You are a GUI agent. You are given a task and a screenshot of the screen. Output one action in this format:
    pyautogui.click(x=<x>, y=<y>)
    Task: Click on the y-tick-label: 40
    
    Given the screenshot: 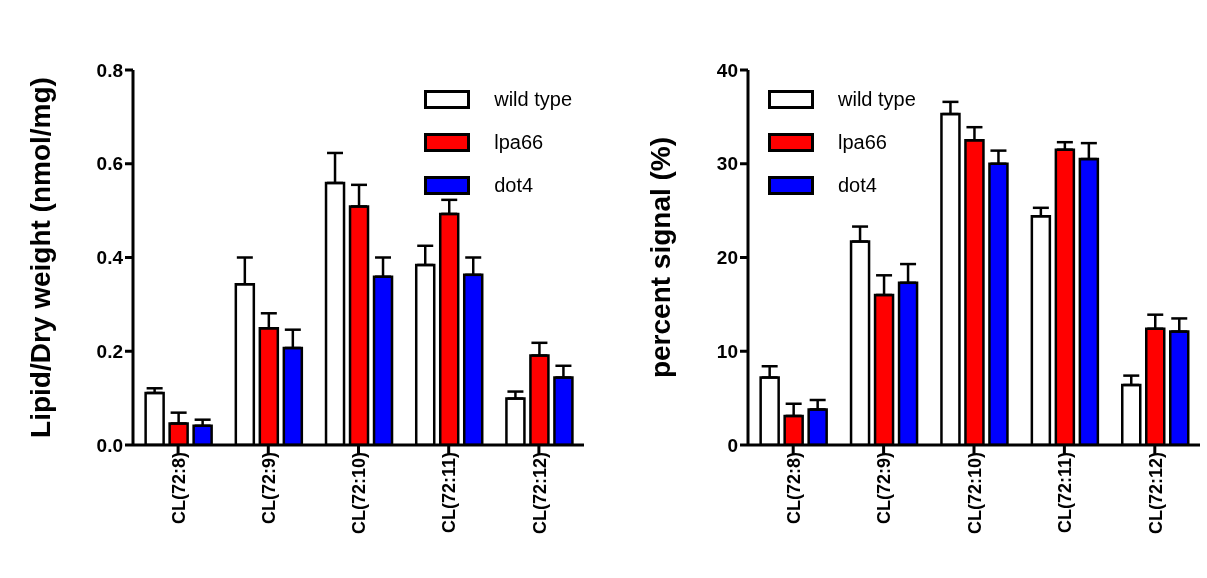 What is the action you would take?
    pyautogui.click(x=727, y=70)
    